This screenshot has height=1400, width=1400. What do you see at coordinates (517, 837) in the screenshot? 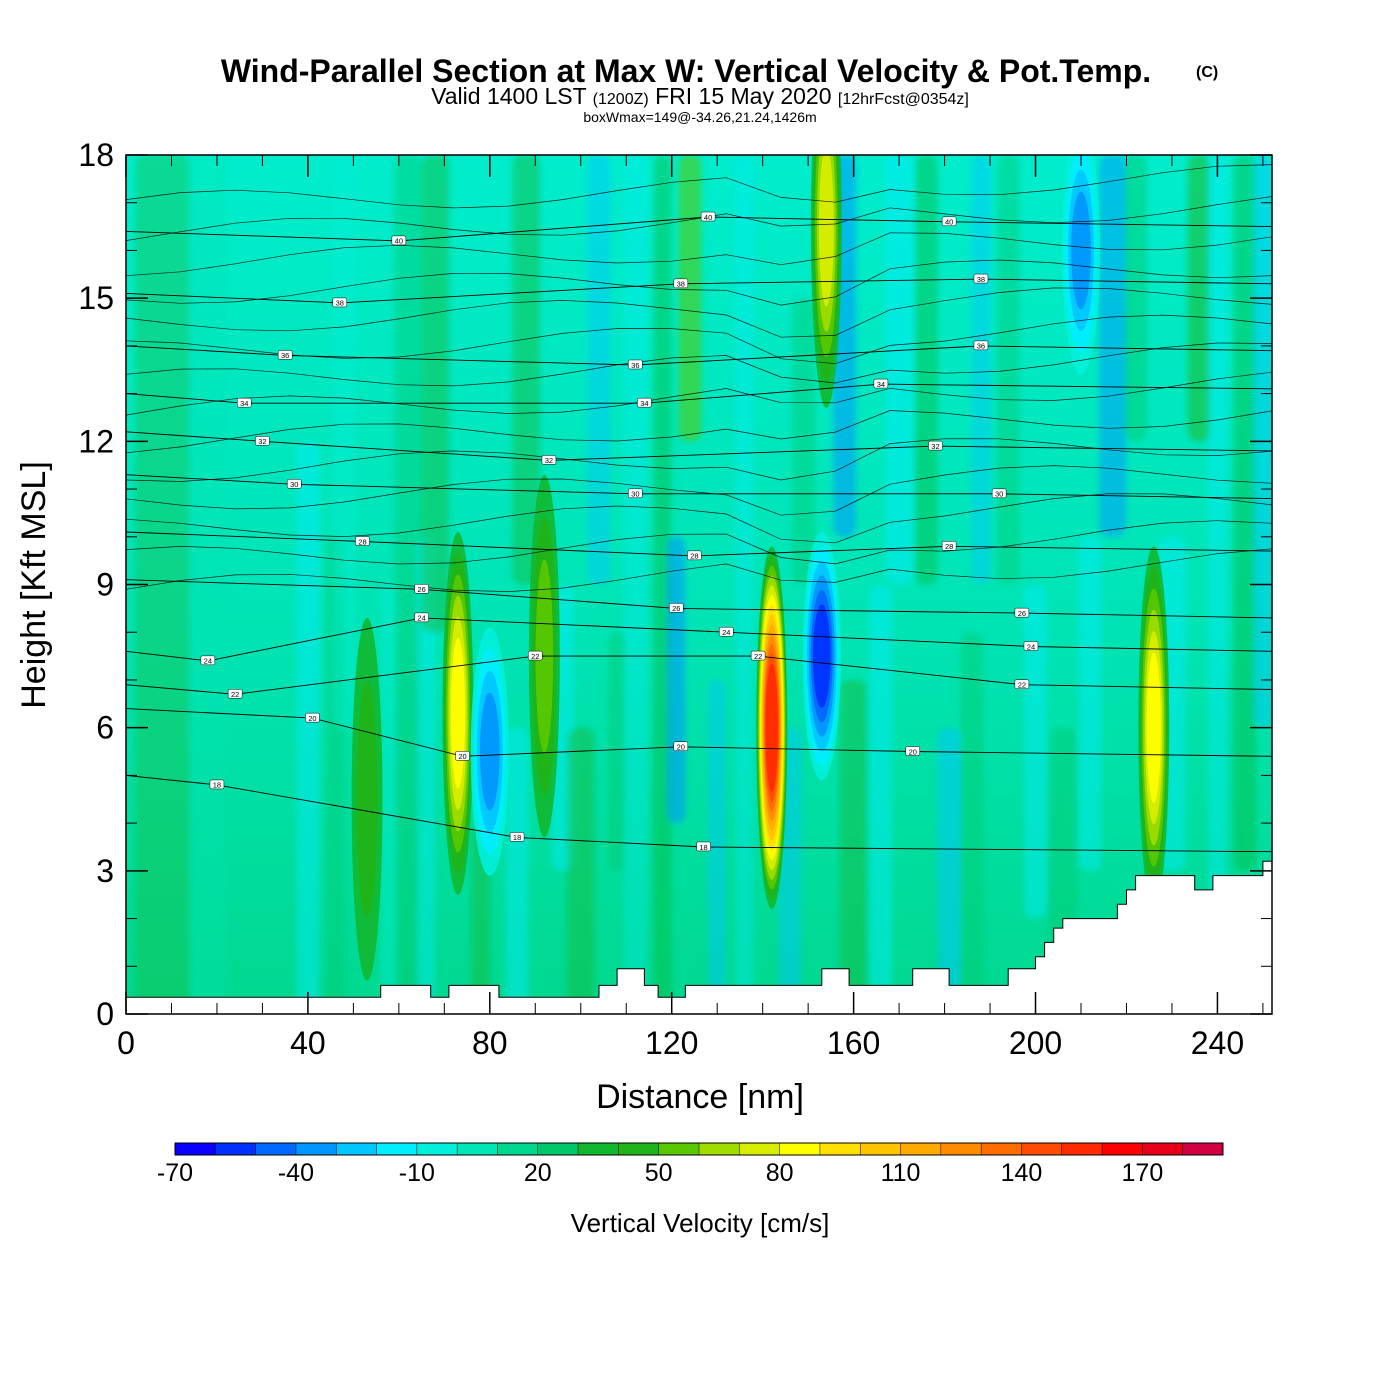
I see `isentrope-label: 18` at bounding box center [517, 837].